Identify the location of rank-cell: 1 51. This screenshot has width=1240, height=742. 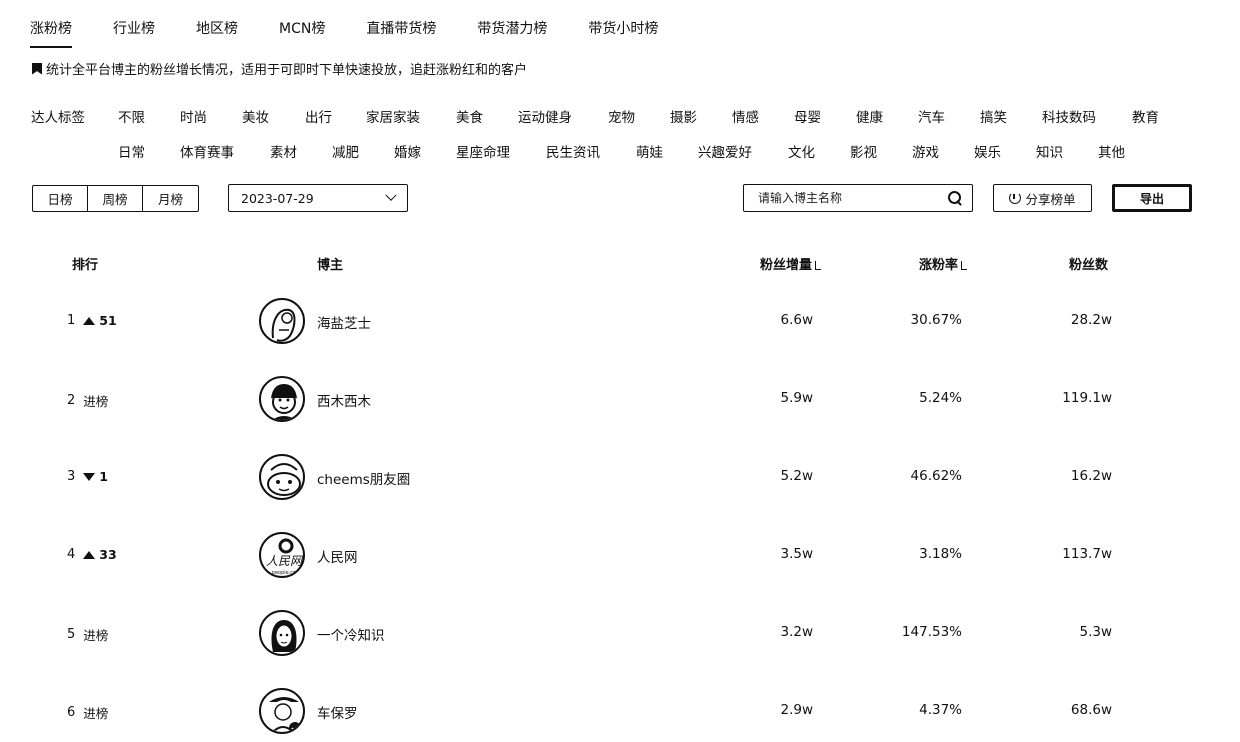
(92, 320).